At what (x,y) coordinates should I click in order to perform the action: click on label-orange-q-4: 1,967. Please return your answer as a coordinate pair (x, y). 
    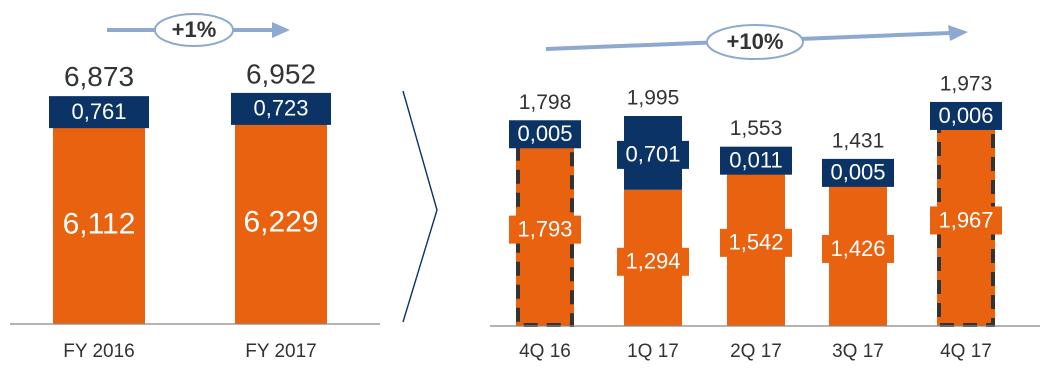
    Looking at the image, I should click on (965, 219).